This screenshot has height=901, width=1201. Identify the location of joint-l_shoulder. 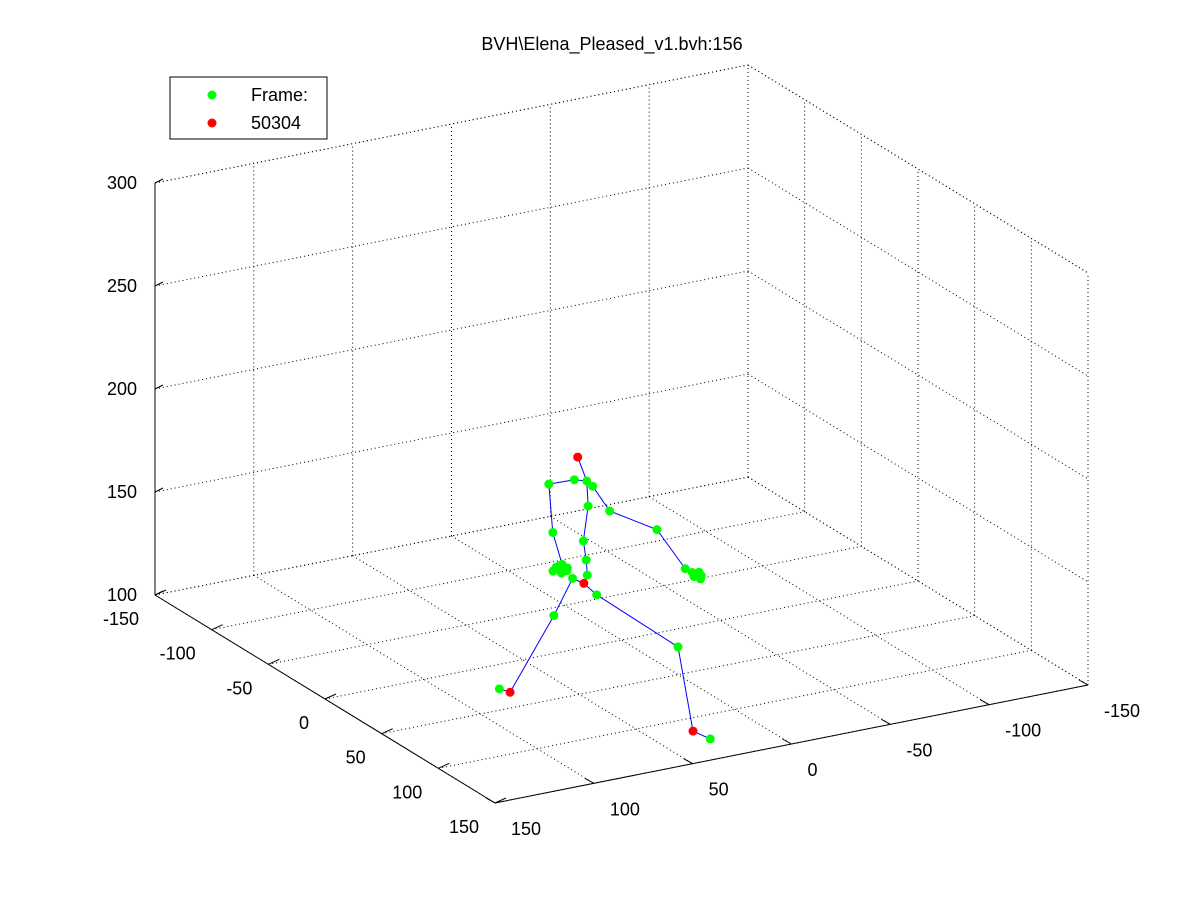
(610, 511).